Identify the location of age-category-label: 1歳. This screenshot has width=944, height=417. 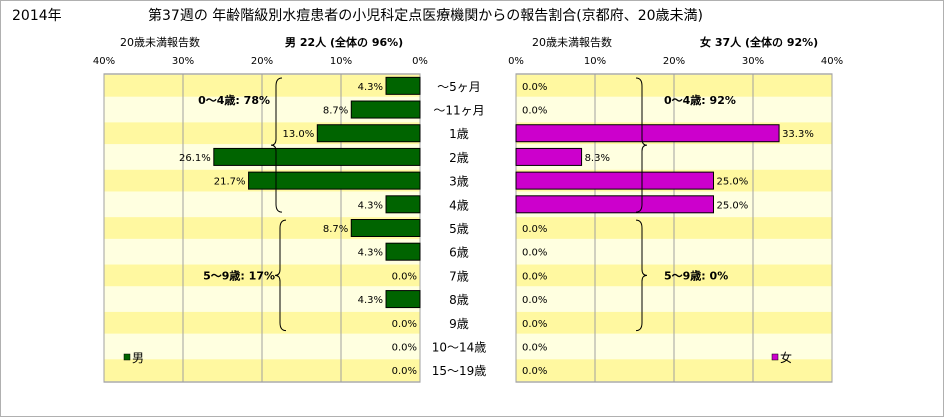
(459, 134).